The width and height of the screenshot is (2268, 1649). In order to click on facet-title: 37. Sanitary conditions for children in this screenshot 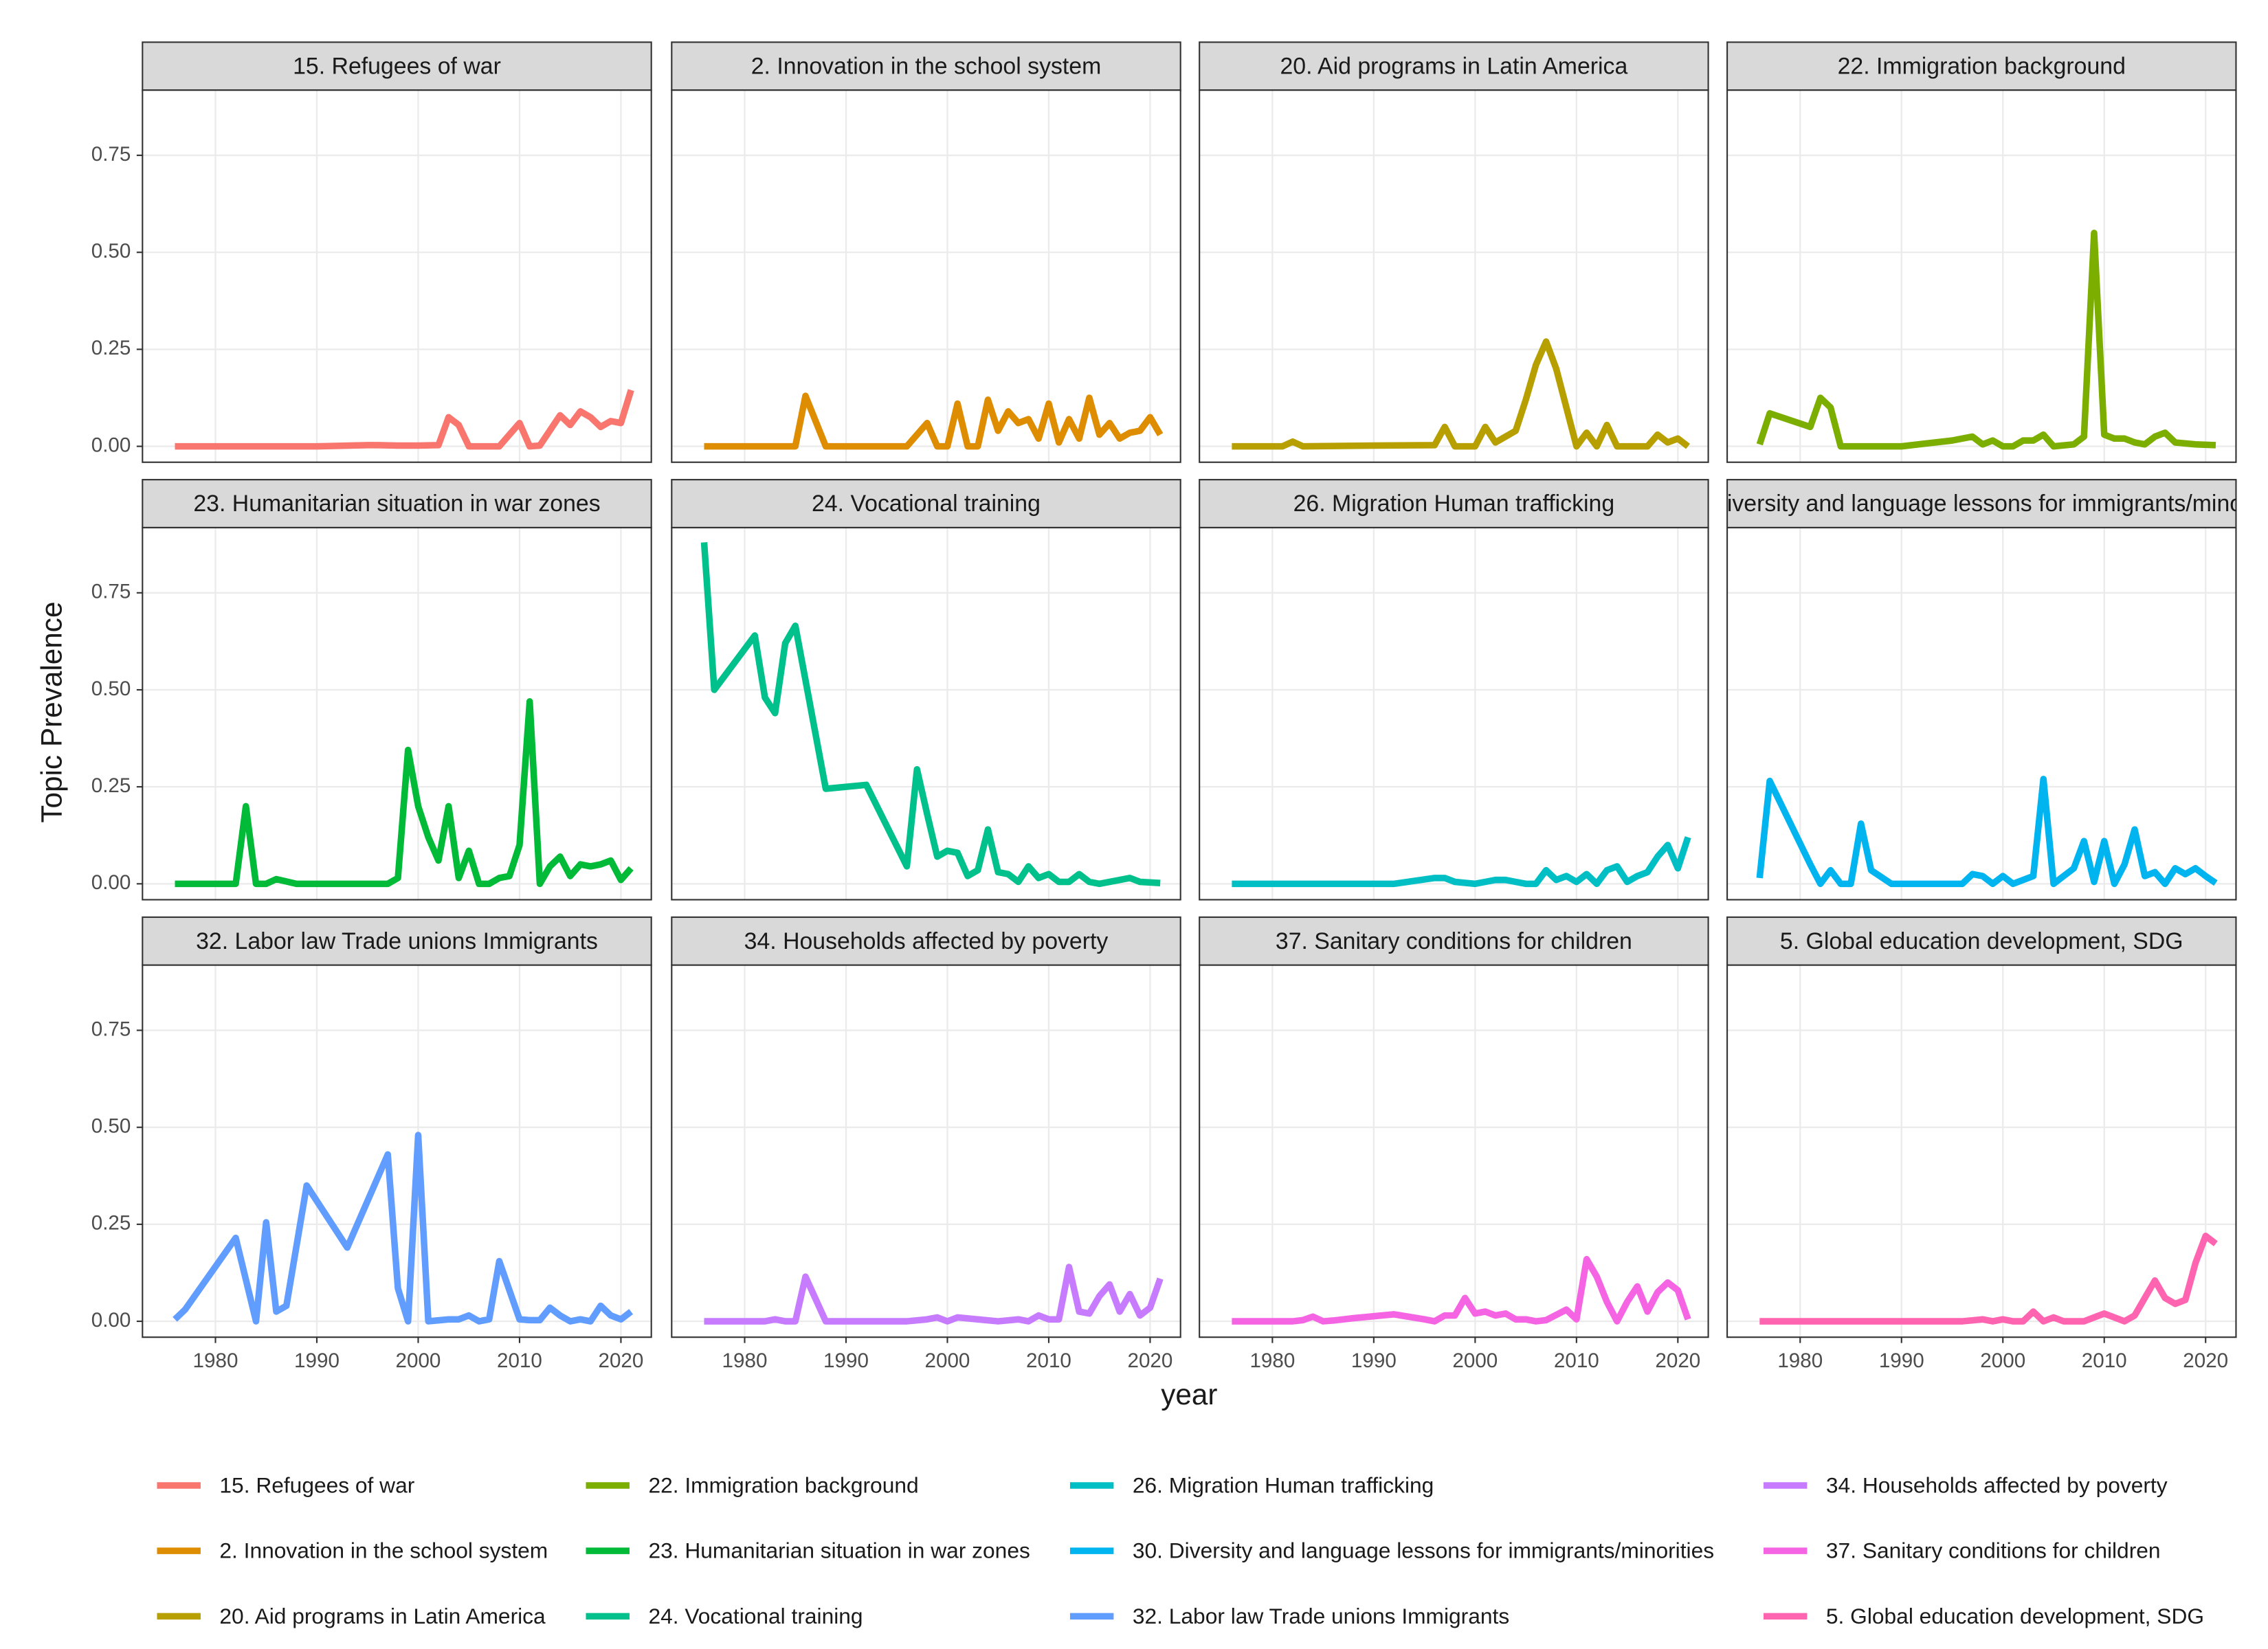, I will do `click(1454, 941)`.